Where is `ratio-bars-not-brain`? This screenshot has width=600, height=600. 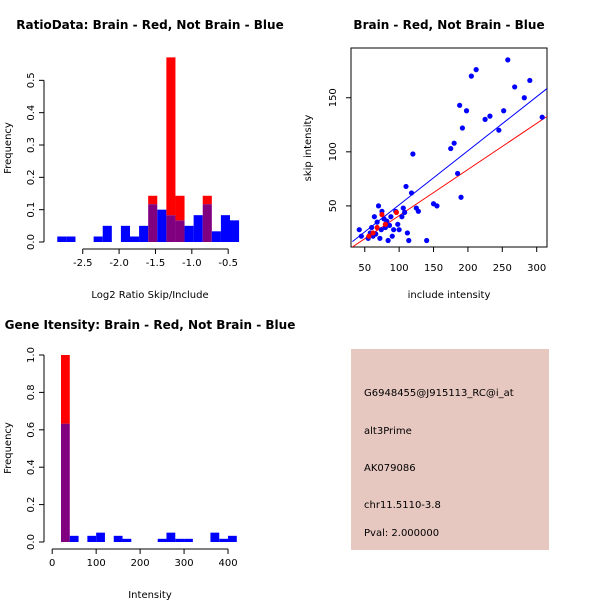
ratio-bars-not-brain is located at coordinates (148, 223).